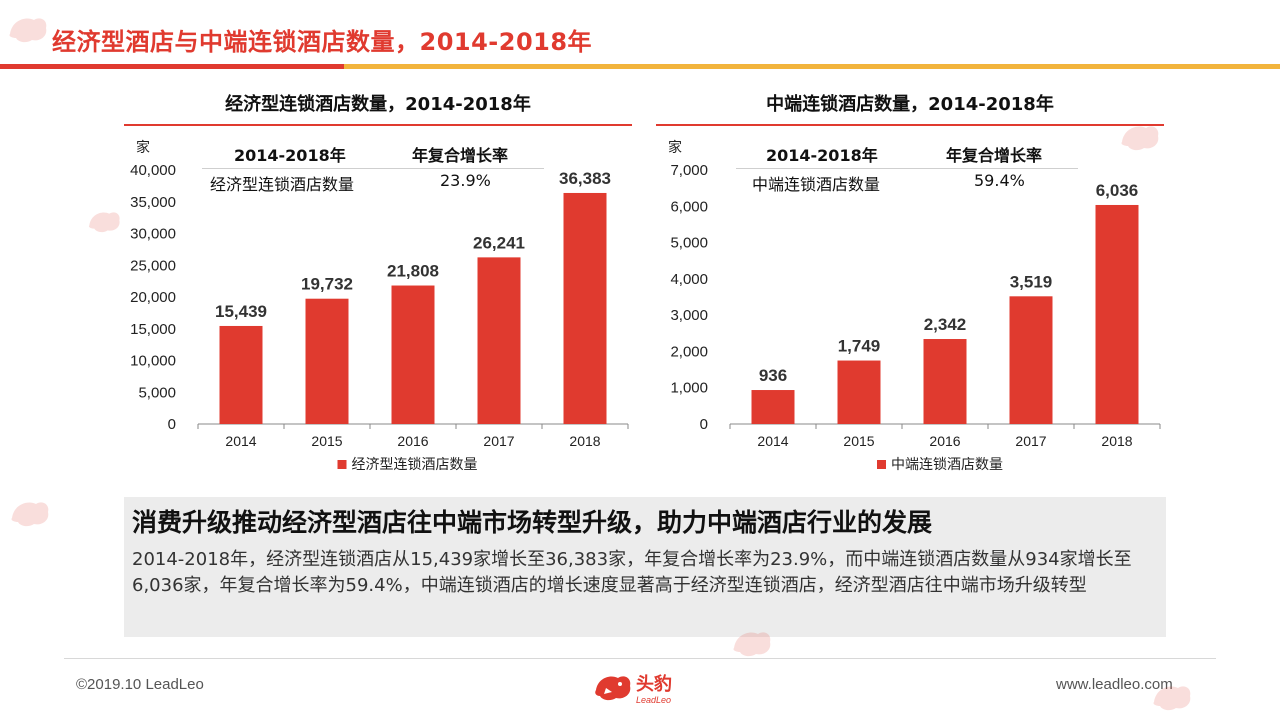 The width and height of the screenshot is (1280, 720). I want to click on cagr-row-value: 59.4%, so click(999, 180).